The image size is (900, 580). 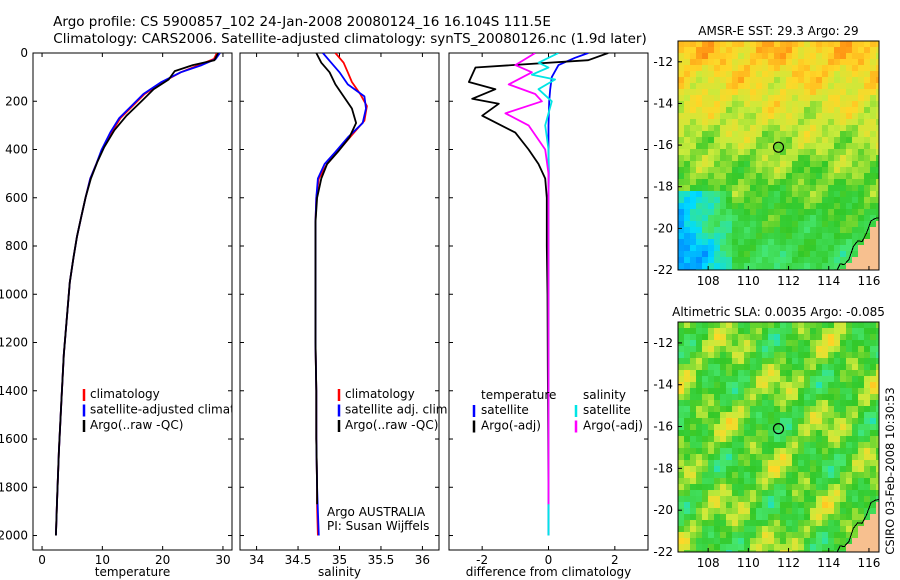 I want to click on map-sst-xtick-label-4: 116, so click(x=868, y=281).